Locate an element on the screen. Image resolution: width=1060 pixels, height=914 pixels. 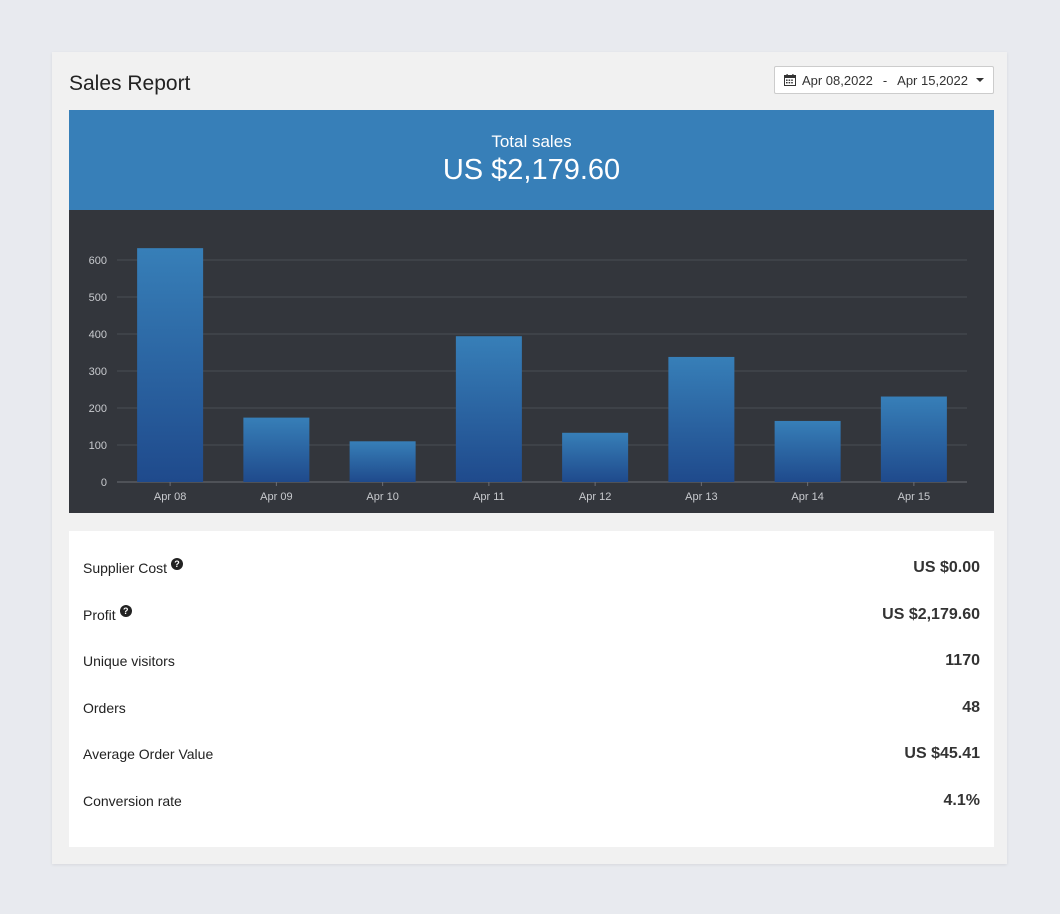
x-tick-label: Apr 09 is located at coordinates (276, 497).